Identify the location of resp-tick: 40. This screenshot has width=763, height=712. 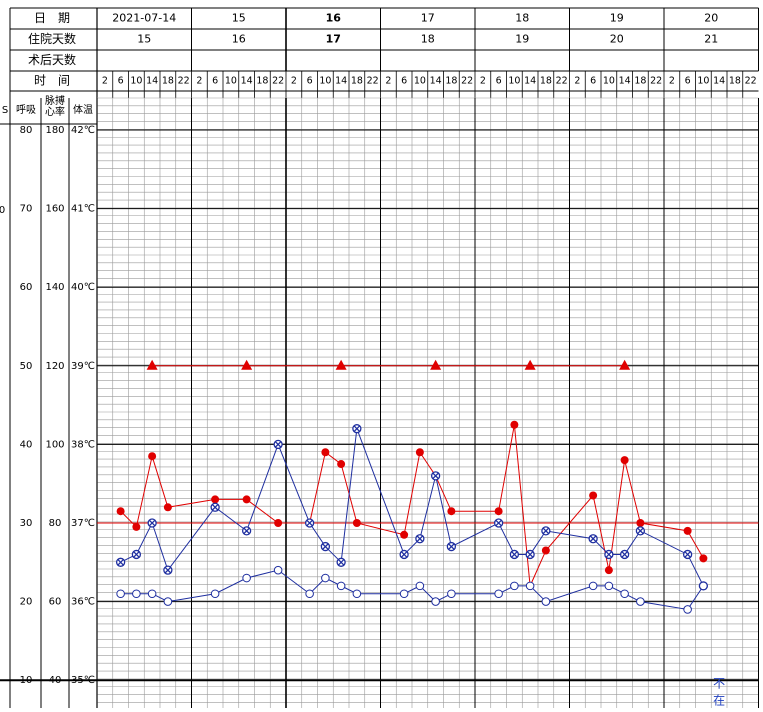
(26, 444).